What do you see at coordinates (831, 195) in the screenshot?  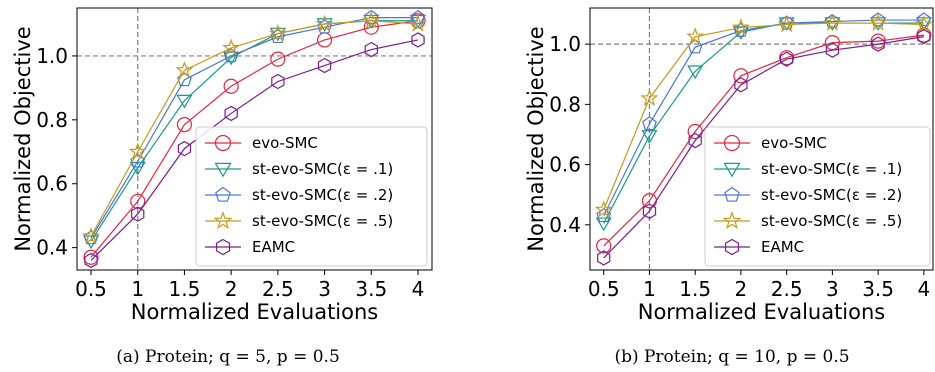 I see `legend-label: st-evo-SMC(ε = .2)` at bounding box center [831, 195].